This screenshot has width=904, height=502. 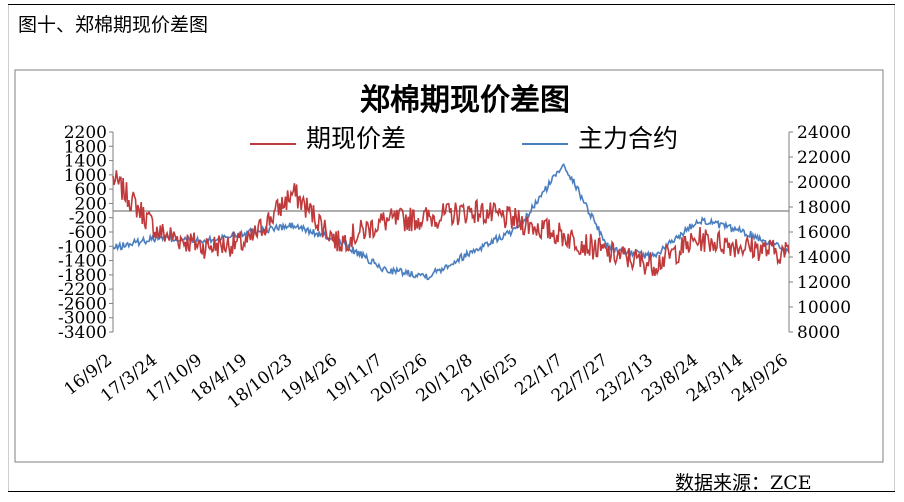 I want to click on left-tick-label: -2200, so click(x=82, y=290).